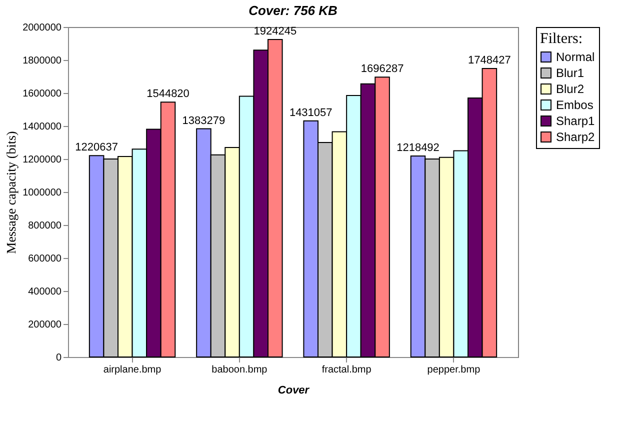  What do you see at coordinates (275, 32) in the screenshot?
I see `data-label: 1924245` at bounding box center [275, 32].